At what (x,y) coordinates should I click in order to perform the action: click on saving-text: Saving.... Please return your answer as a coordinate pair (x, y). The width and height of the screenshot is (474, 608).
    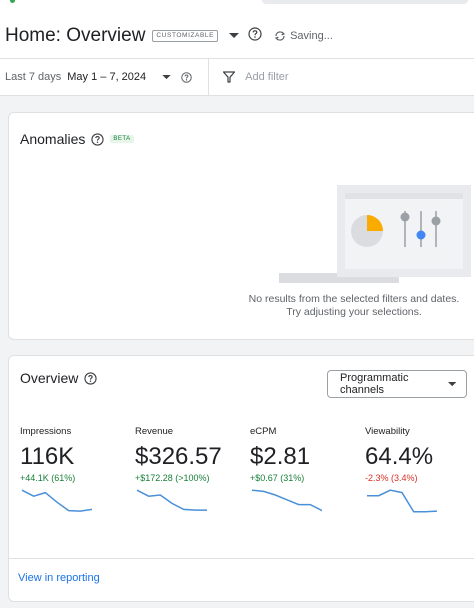
    Looking at the image, I should click on (311, 36).